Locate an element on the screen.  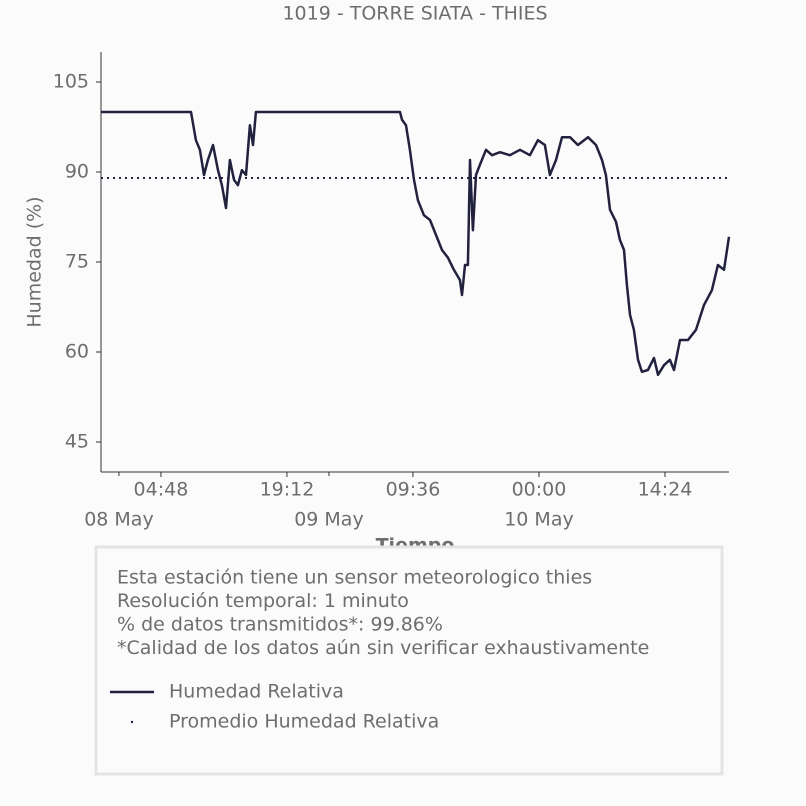
y-tick-label: 75 is located at coordinates (77, 262).